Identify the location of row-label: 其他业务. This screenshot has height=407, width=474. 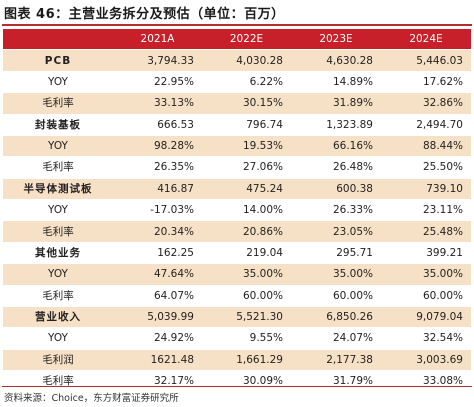
(58, 253).